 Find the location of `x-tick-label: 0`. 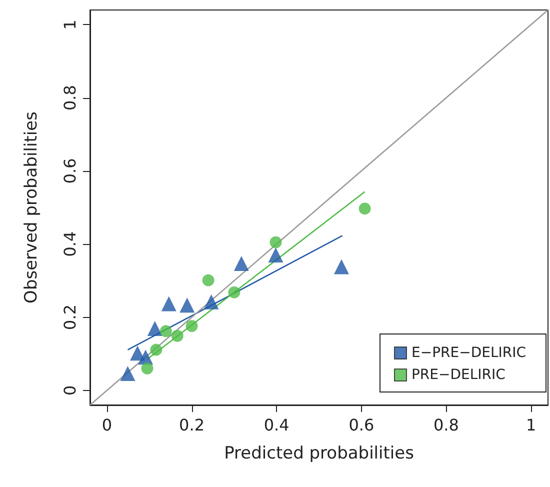

x-tick-label: 0 is located at coordinates (107, 425).